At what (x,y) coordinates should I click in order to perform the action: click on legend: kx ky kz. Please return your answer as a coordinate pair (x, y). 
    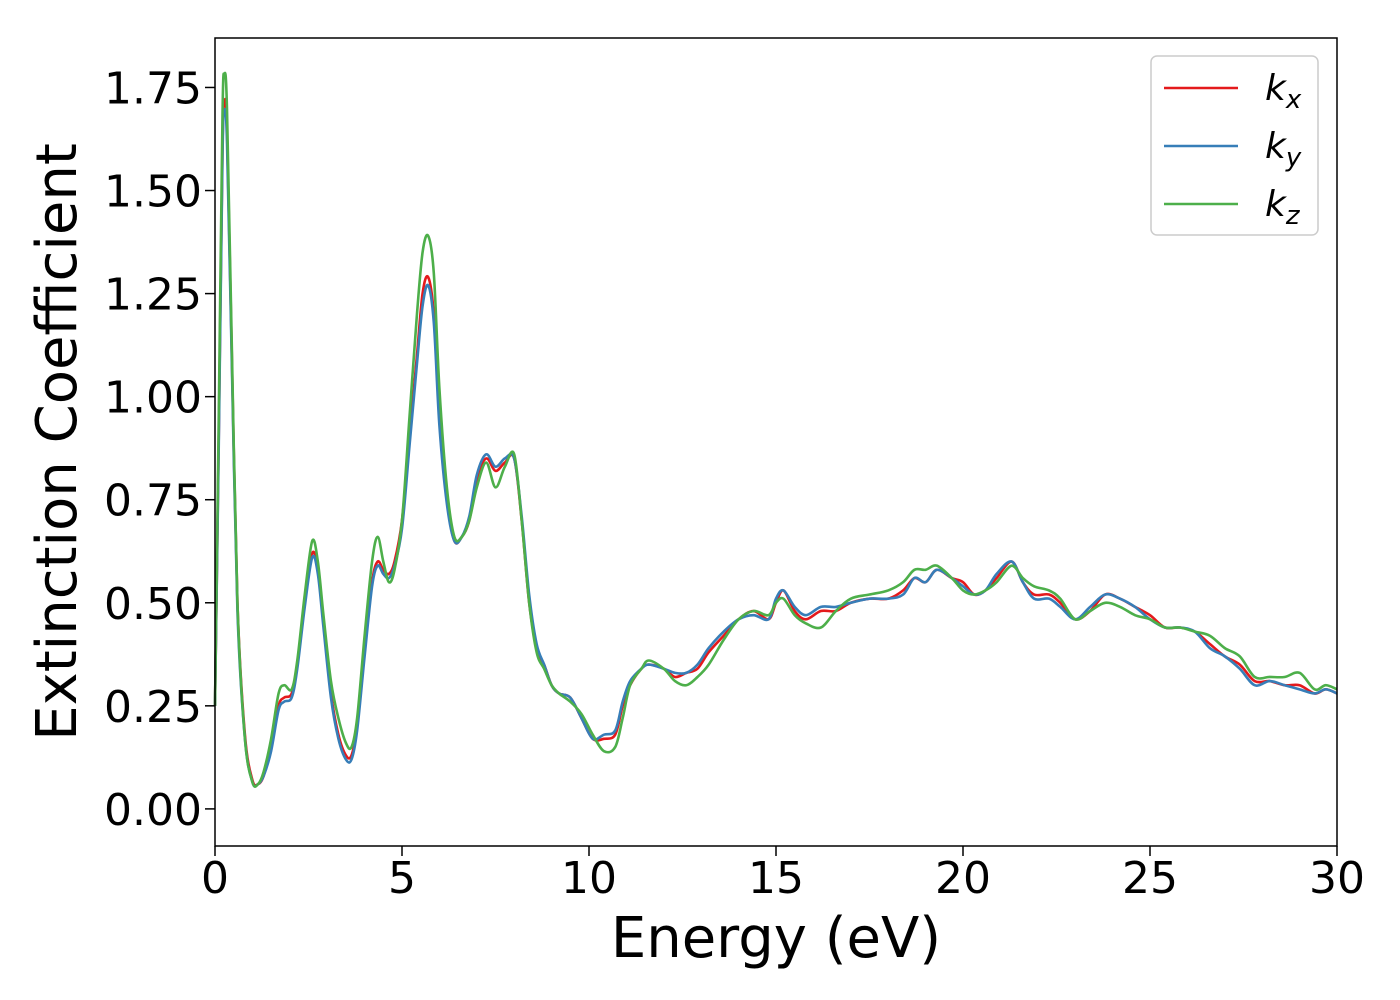
    Looking at the image, I should click on (1234, 145).